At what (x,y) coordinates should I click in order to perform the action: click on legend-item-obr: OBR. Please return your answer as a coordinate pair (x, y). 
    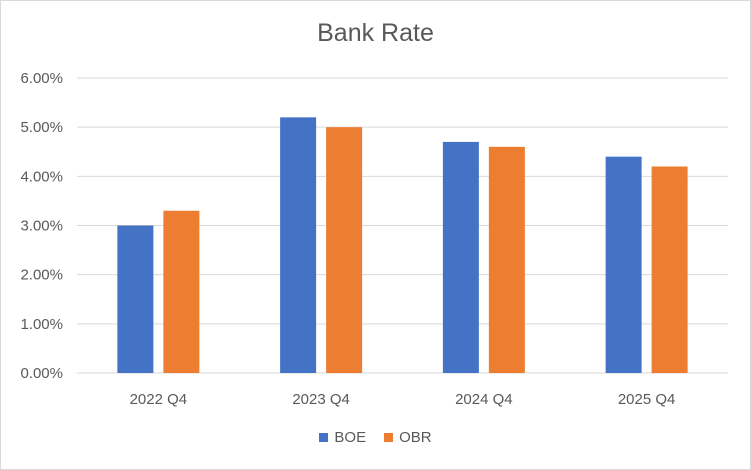
    Looking at the image, I should click on (408, 437).